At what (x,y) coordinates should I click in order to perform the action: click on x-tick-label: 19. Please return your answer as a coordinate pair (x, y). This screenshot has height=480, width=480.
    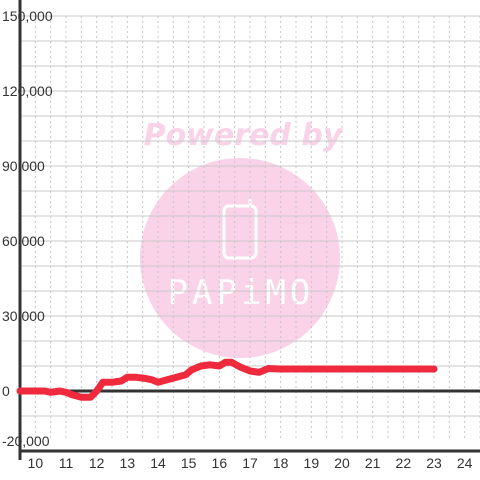
    Looking at the image, I should click on (312, 463).